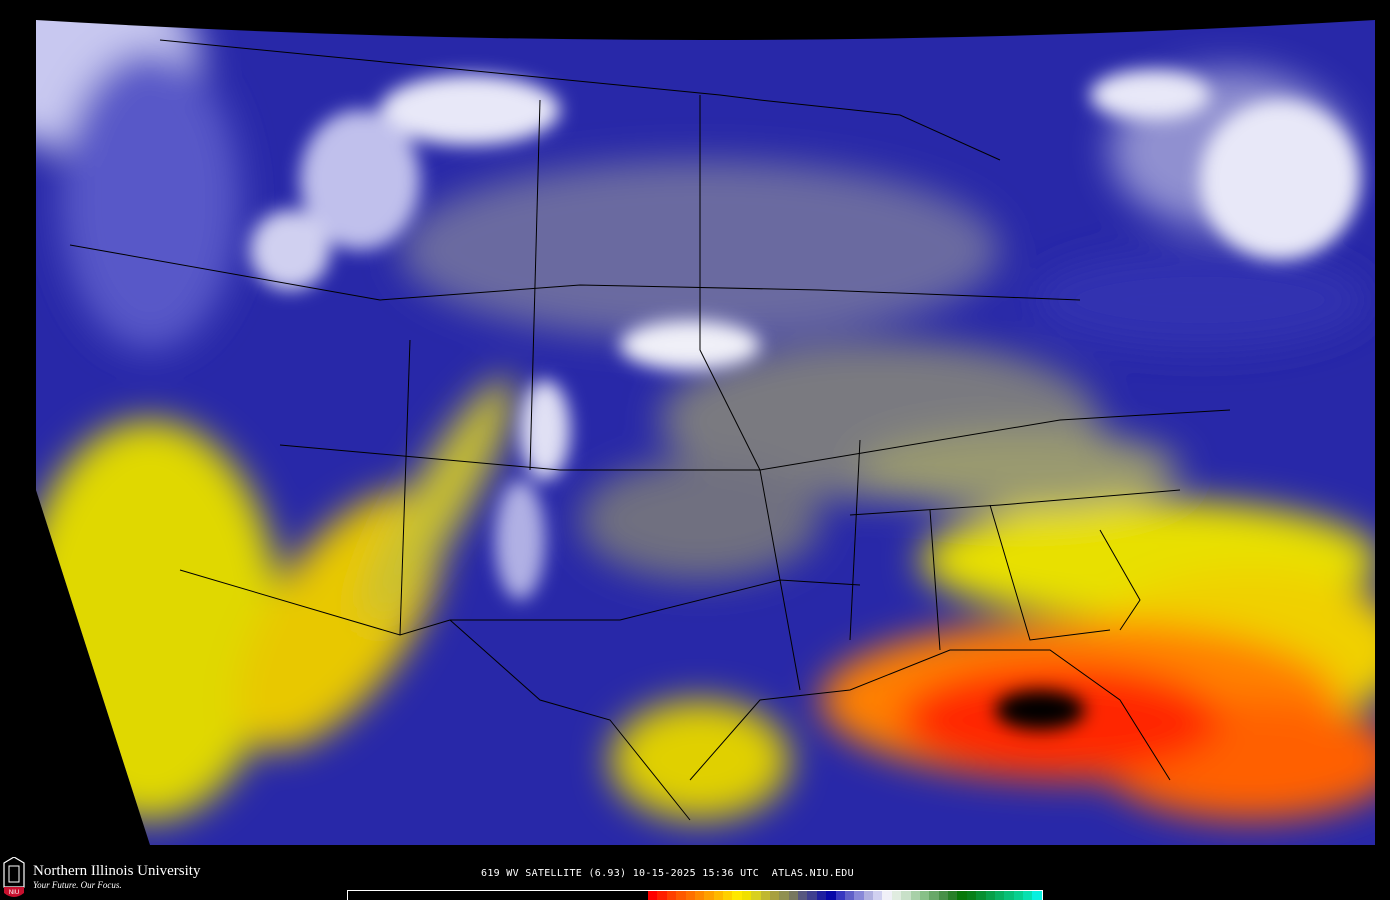 The width and height of the screenshot is (1390, 900). Describe the element at coordinates (498, 895) in the screenshot. I see `colorbar-blank-range` at that location.